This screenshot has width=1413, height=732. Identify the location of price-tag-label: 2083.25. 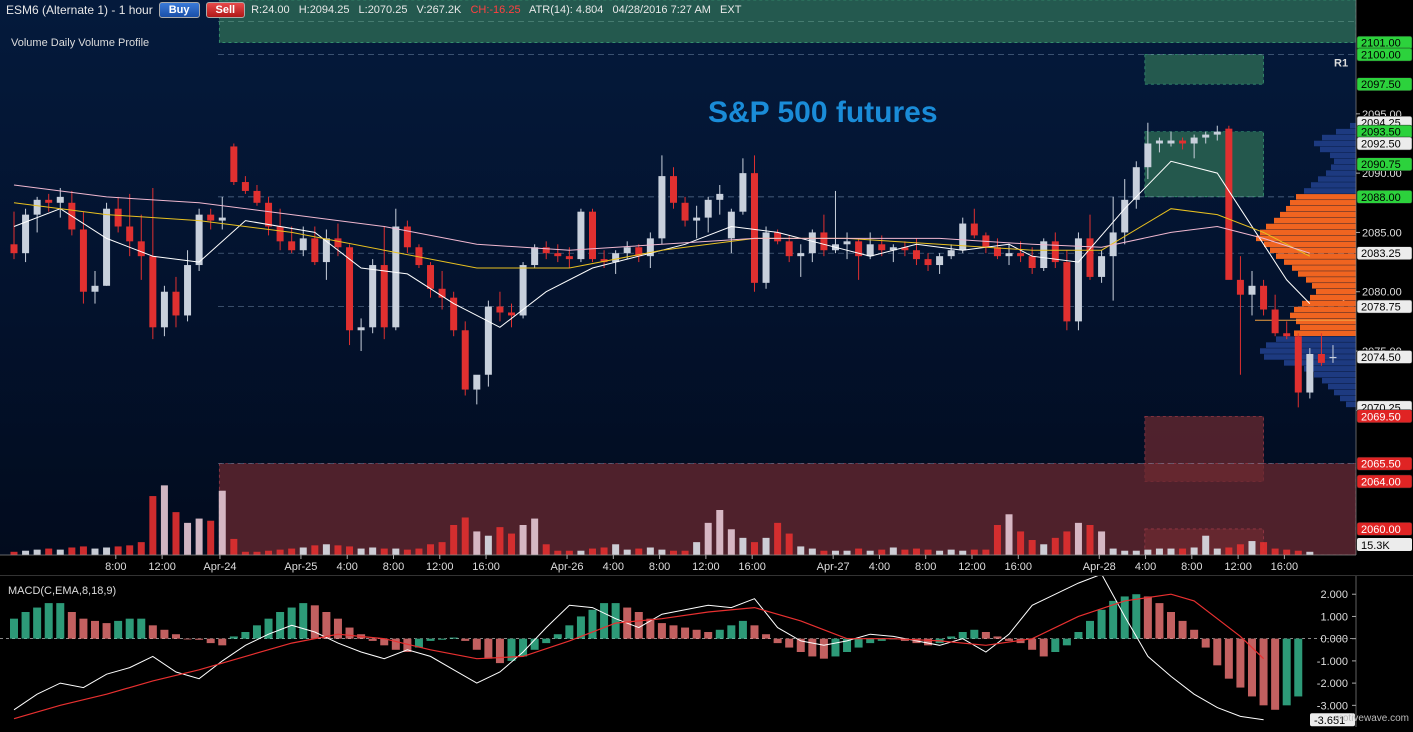
(1381, 254).